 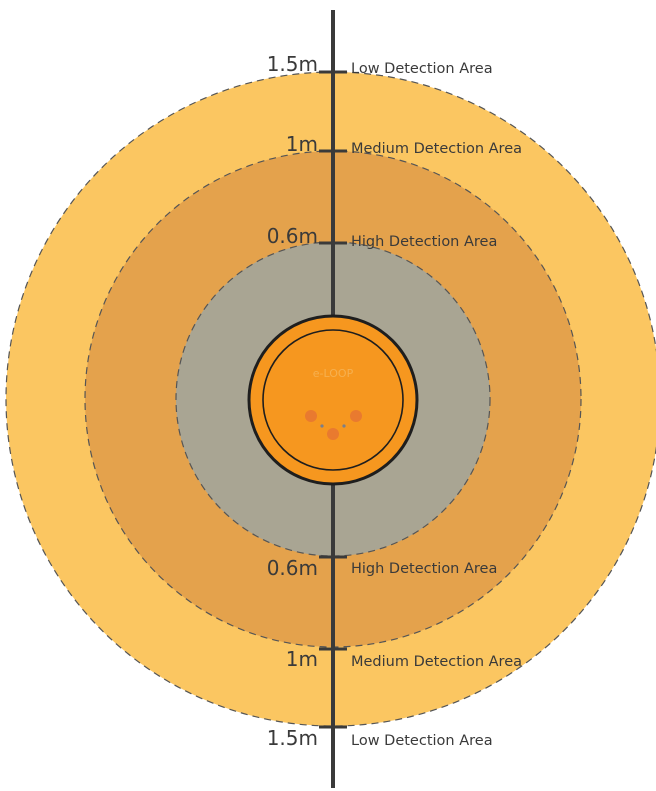 I want to click on device-logo: e-LOOP, so click(x=333, y=373).